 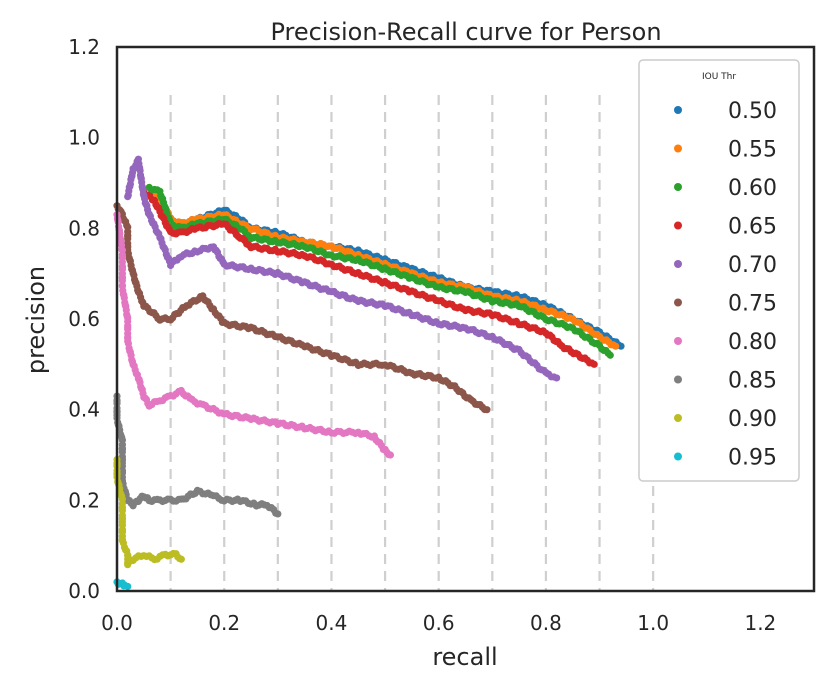 I want to click on legend-label: 0.65, so click(x=752, y=227).